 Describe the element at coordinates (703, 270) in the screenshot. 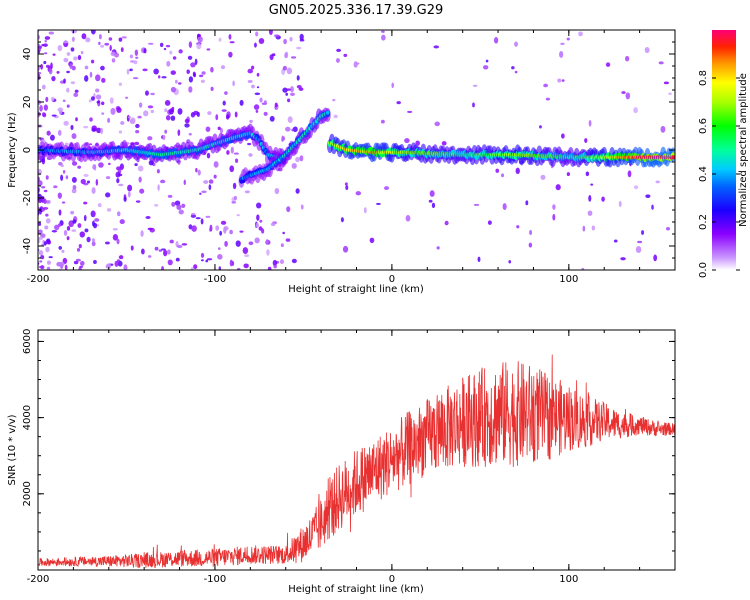

I see `colorbar-tick-label: 0.0` at that location.